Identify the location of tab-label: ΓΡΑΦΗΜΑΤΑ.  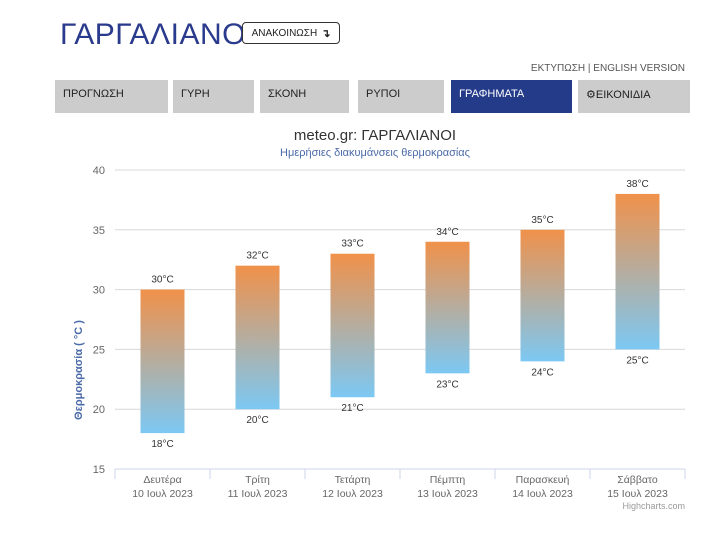
(492, 94).